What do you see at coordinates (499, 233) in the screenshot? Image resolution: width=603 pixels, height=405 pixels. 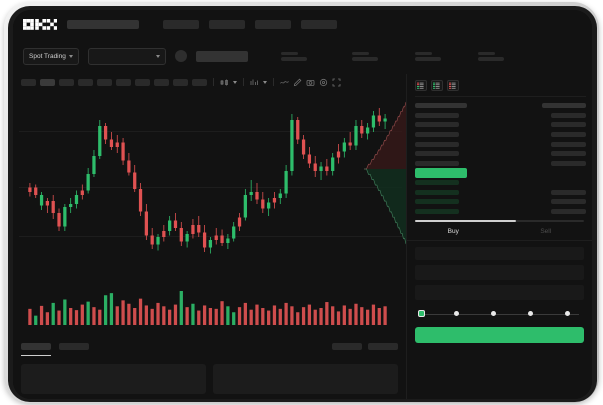 I see `buy-sell-tabs: Buy Sell` at bounding box center [499, 233].